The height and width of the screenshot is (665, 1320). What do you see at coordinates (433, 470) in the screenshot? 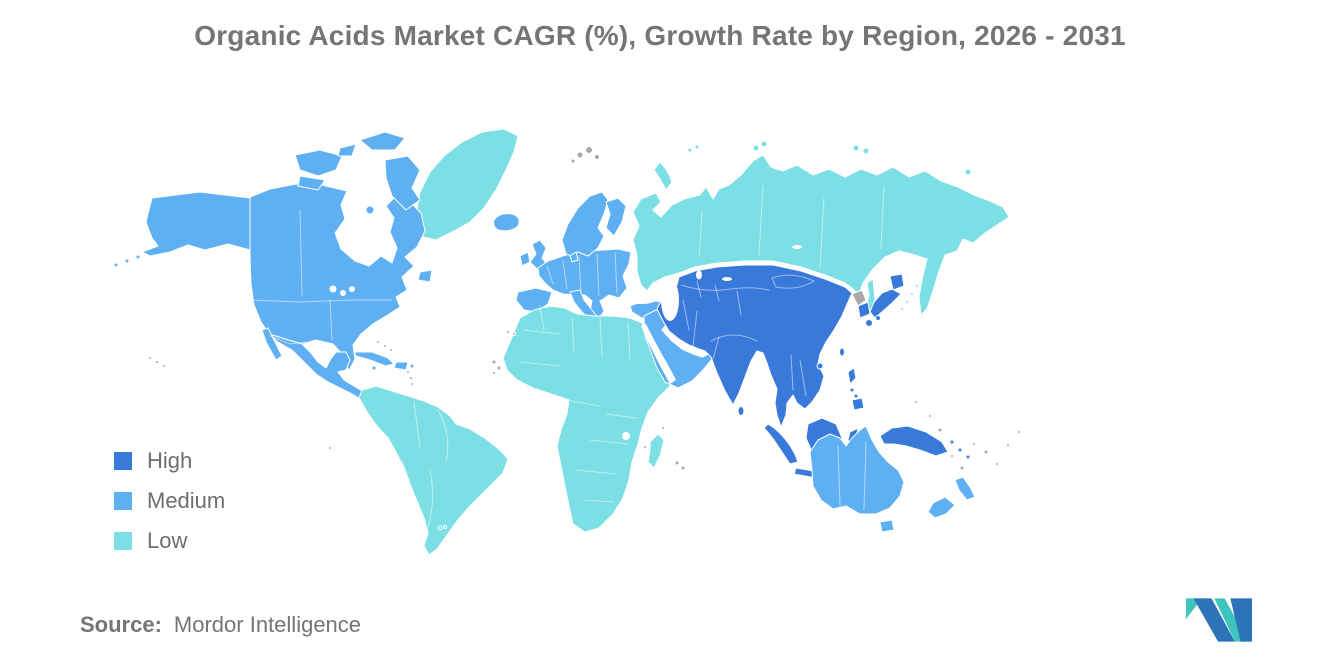
I see `map-region-south-america` at bounding box center [433, 470].